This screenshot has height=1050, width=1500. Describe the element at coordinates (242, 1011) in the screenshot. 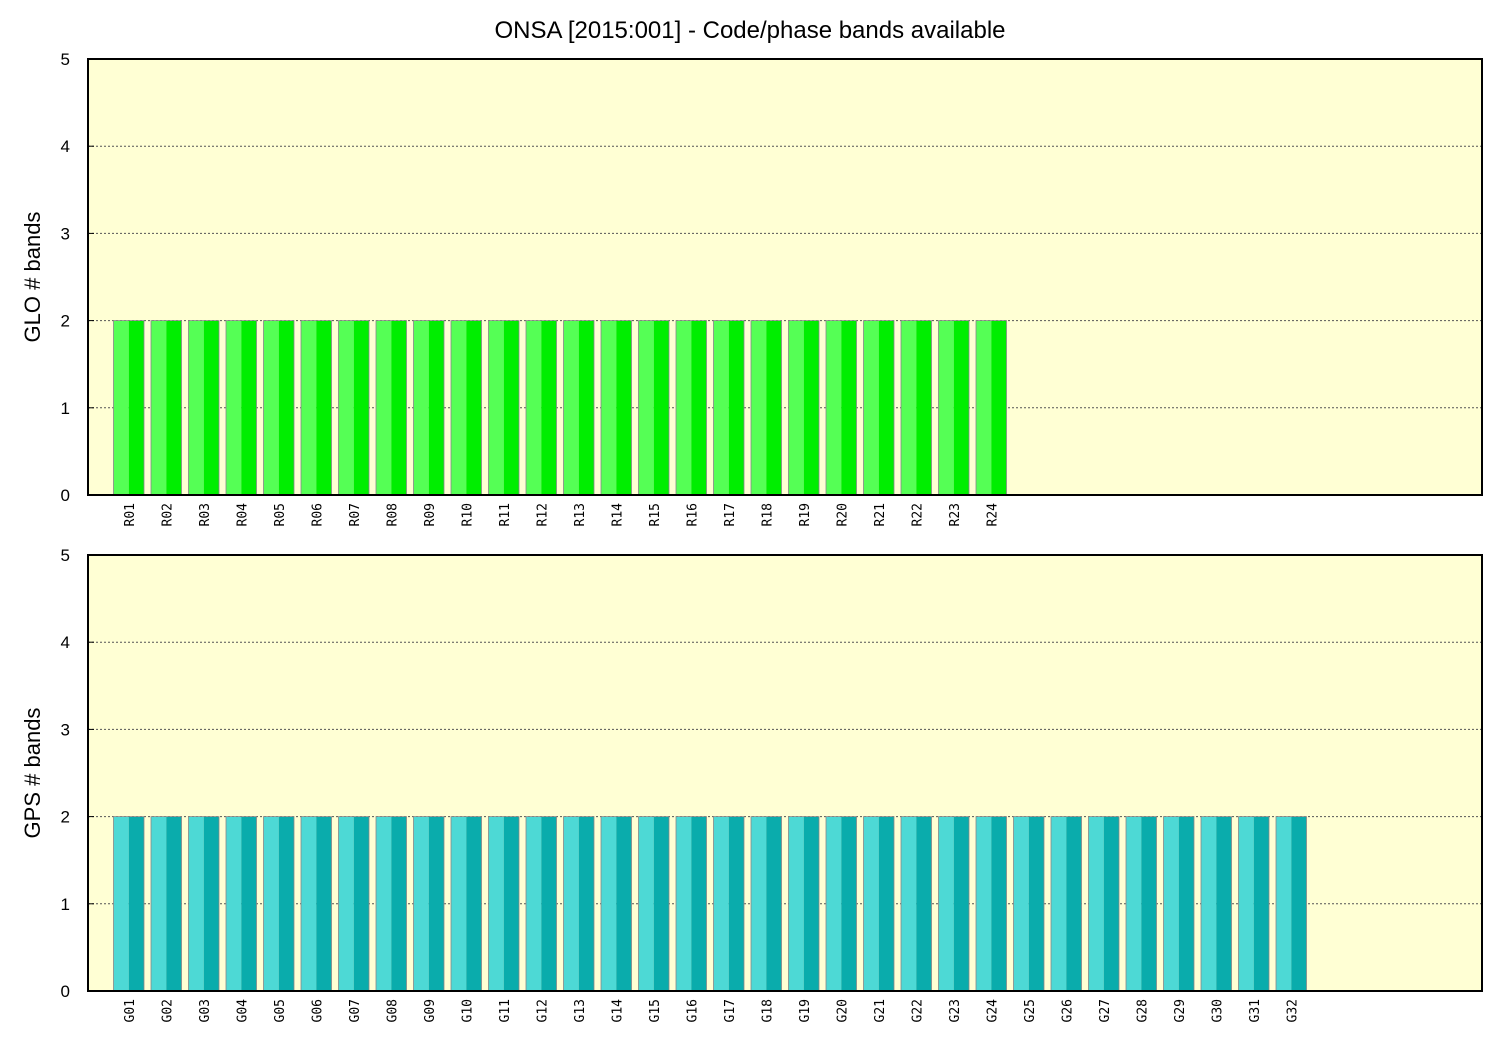

I see `x-tick-label: G04` at that location.